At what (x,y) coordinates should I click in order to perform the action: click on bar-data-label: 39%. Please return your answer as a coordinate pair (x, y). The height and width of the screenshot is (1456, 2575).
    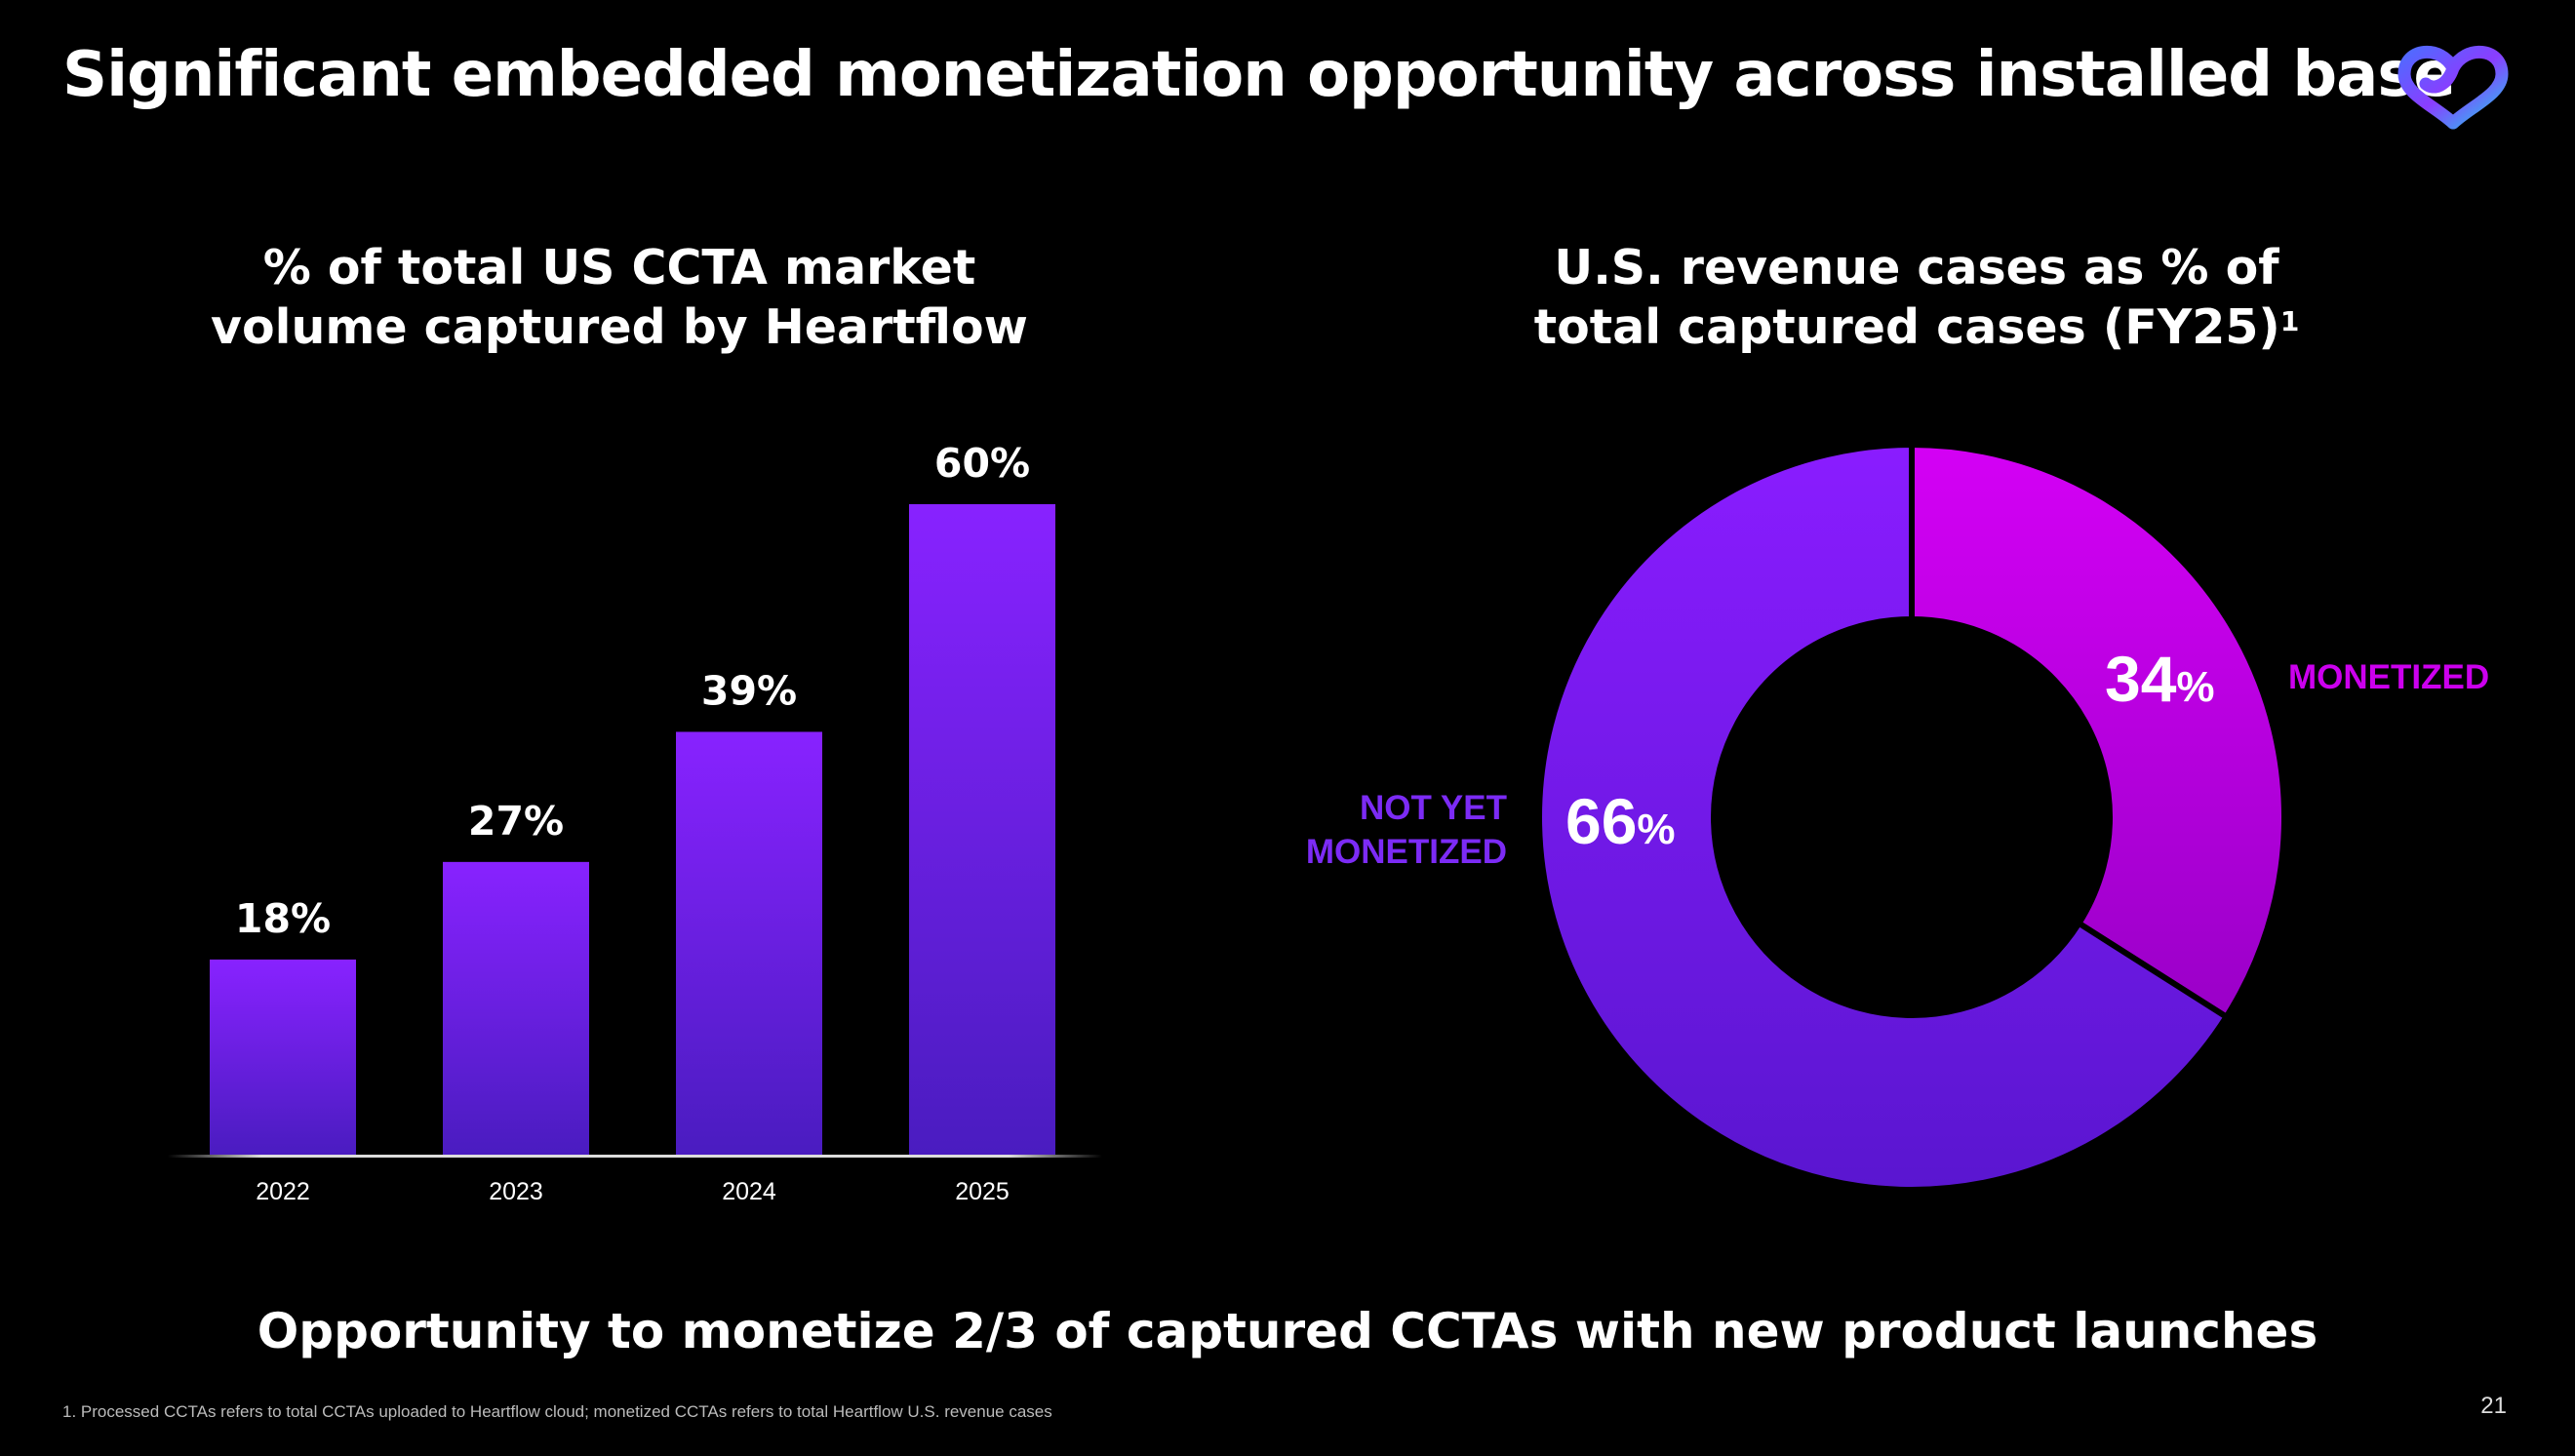
    Looking at the image, I should click on (749, 690).